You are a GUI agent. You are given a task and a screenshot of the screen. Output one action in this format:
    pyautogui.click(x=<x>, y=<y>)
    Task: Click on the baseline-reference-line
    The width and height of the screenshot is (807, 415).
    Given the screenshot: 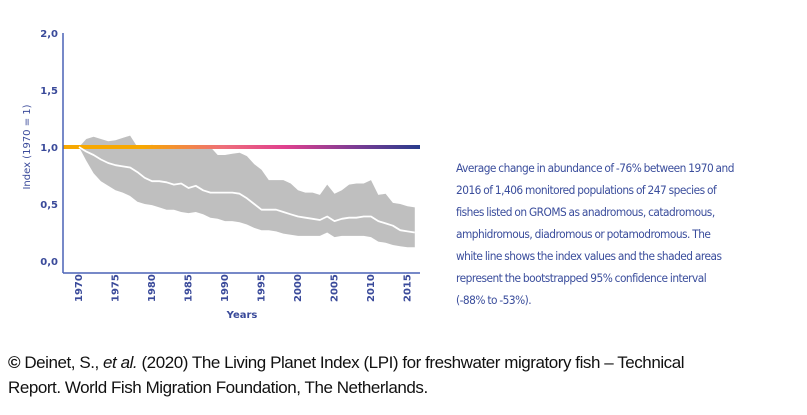 What is the action you would take?
    pyautogui.click(x=241, y=147)
    